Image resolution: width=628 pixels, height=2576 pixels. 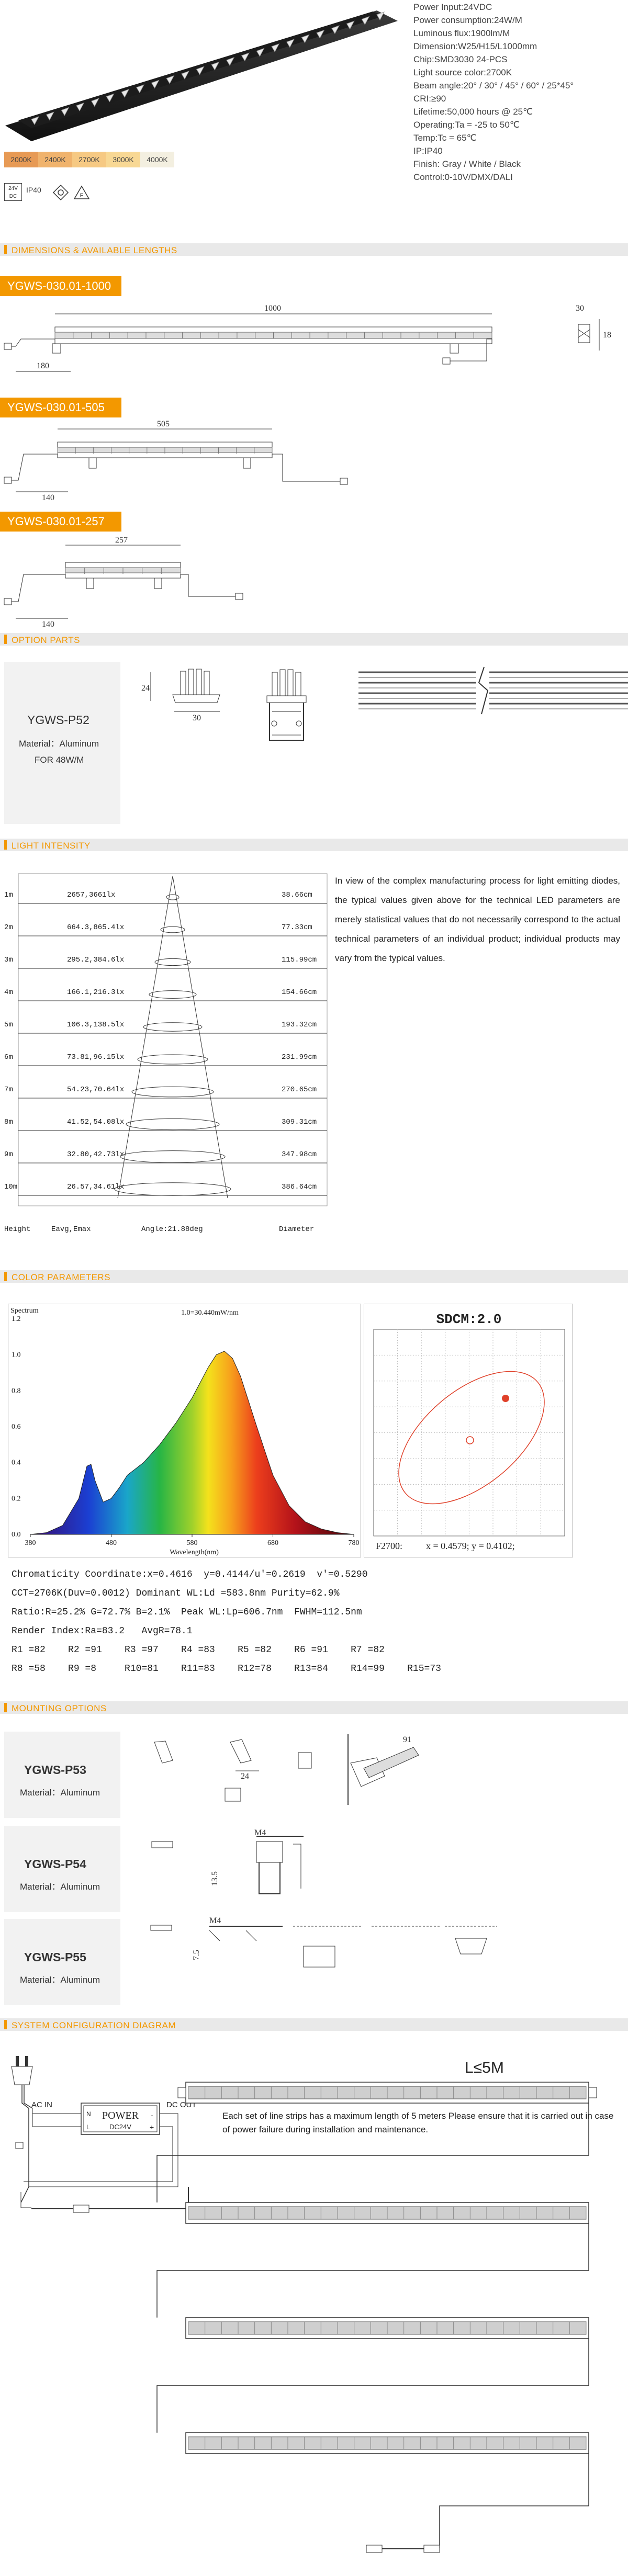 What do you see at coordinates (607, 336) in the screenshot?
I see `side-height: 18` at bounding box center [607, 336].